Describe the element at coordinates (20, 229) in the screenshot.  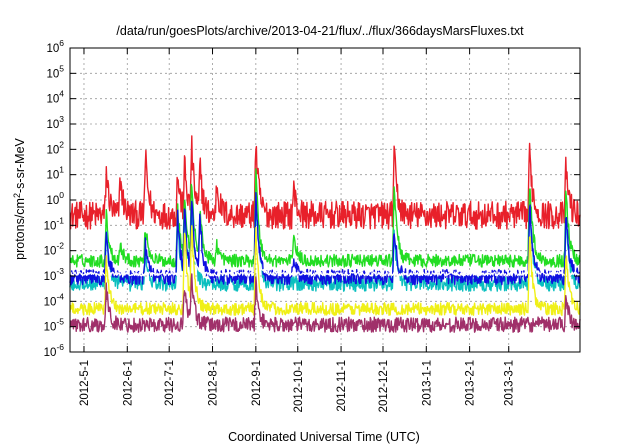
I see `y-axis-label-base: protons/cm` at that location.